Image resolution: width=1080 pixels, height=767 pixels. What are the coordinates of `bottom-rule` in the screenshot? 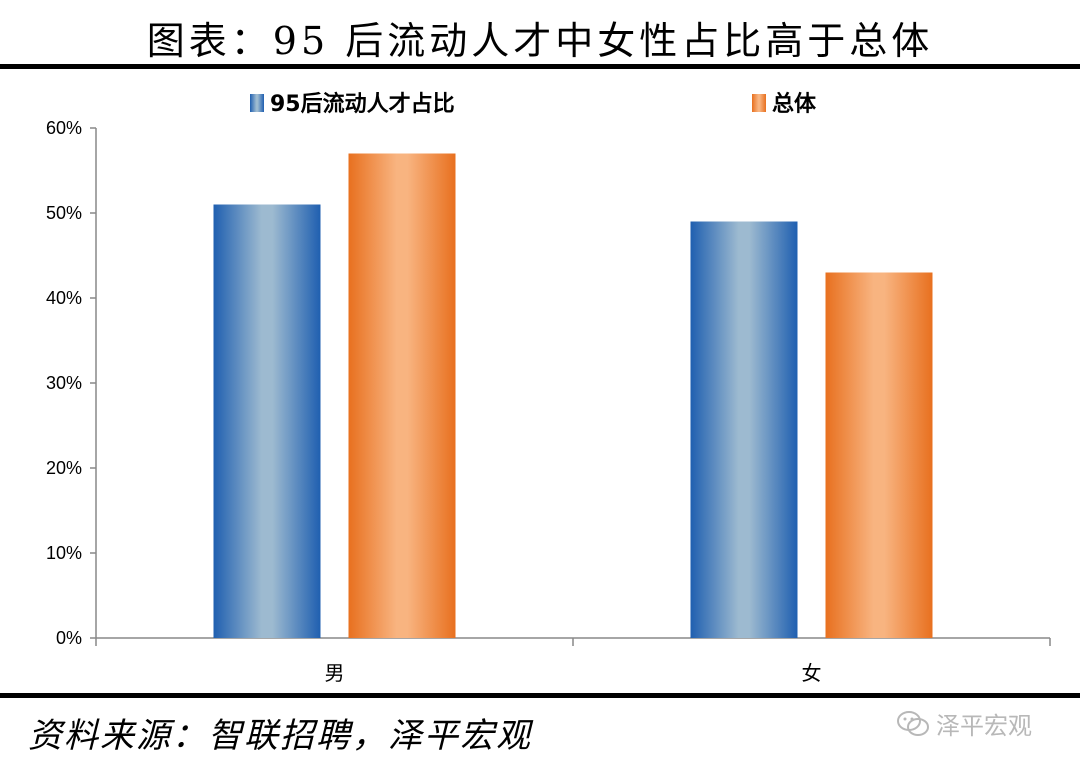 It's located at (540, 695).